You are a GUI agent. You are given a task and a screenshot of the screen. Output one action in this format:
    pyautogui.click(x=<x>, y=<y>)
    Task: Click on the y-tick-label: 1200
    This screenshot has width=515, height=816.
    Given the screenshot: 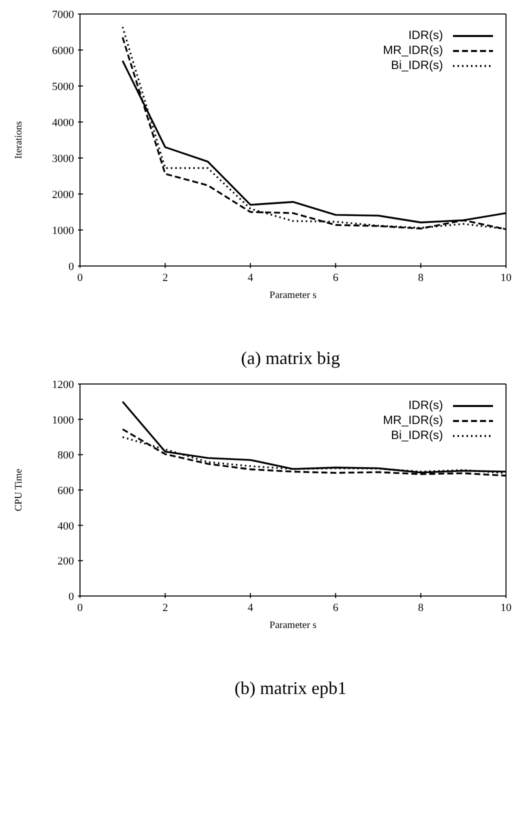 What is the action you would take?
    pyautogui.click(x=63, y=385)
    